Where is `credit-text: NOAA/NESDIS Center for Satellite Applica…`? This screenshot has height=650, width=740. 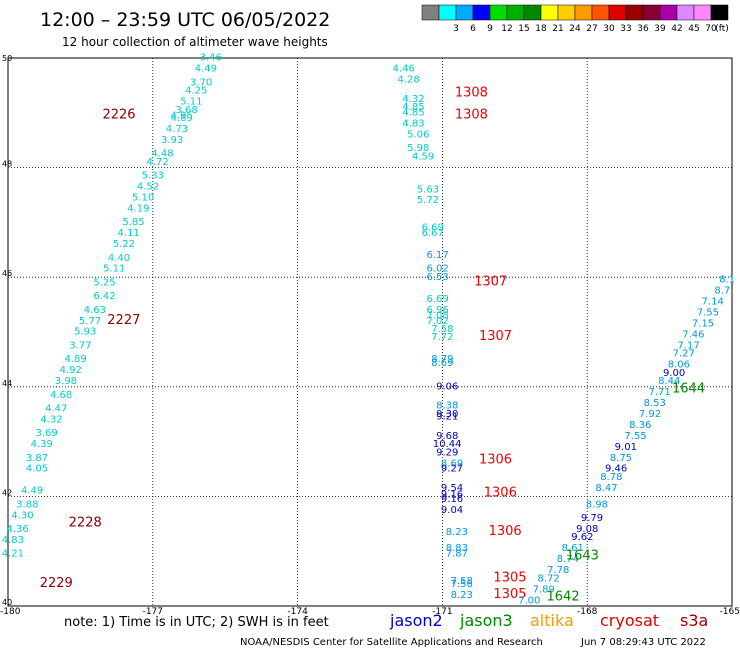
credit-text: NOAA/NESDIS Center for Satellite Applica… is located at coordinates (391, 642).